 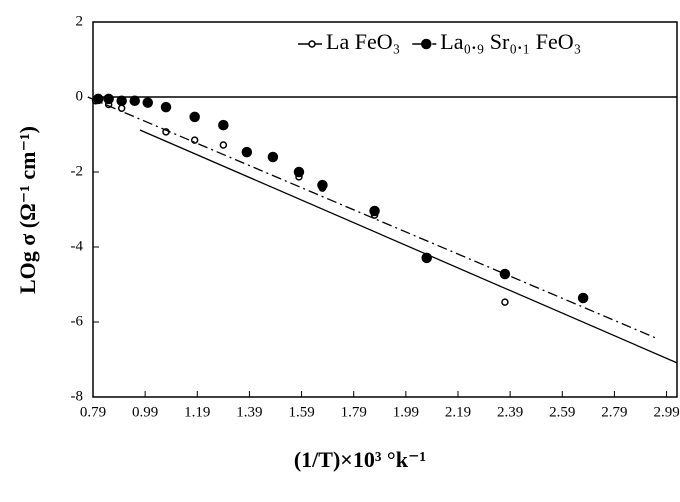 What do you see at coordinates (510, 412) in the screenshot?
I see `x-tick-label: 2.39` at bounding box center [510, 412].